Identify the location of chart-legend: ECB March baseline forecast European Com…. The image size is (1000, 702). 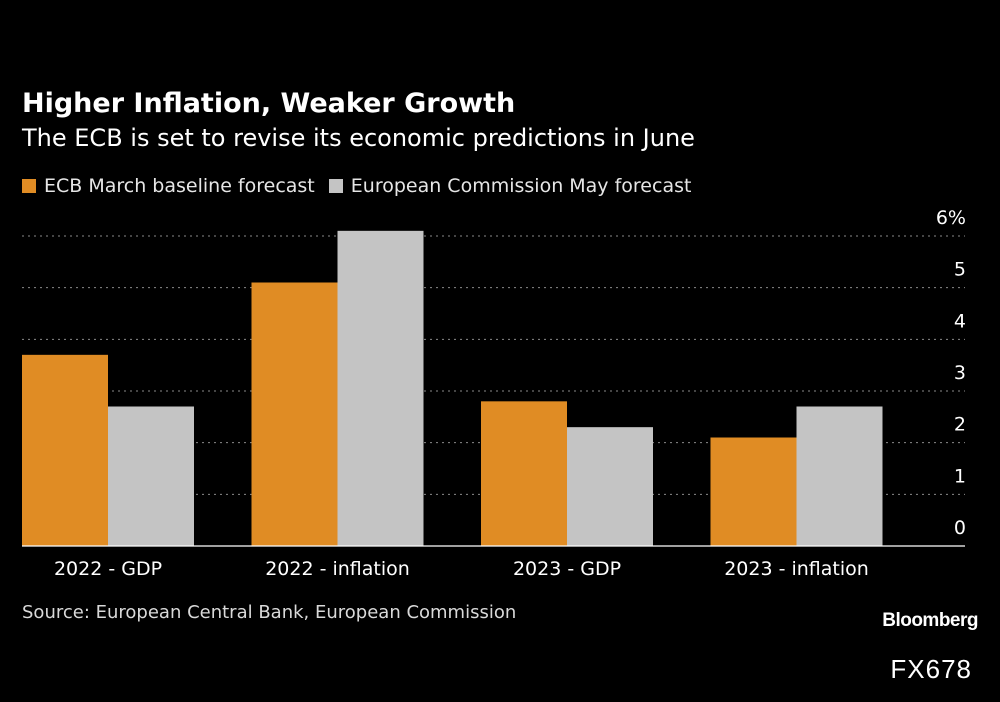
(363, 186).